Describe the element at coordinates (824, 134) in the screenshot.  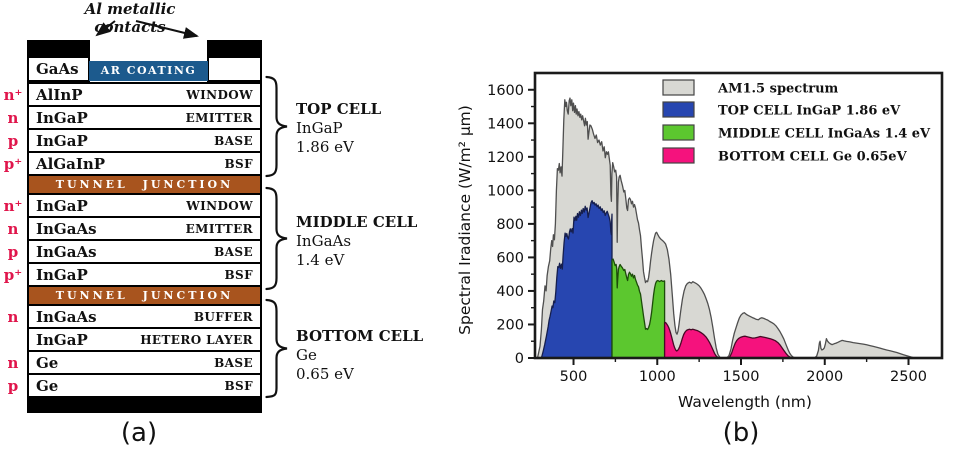
I see `legend-label-middle-cell: MIDDLE CELL InGaAs 1.4 eV` at that location.